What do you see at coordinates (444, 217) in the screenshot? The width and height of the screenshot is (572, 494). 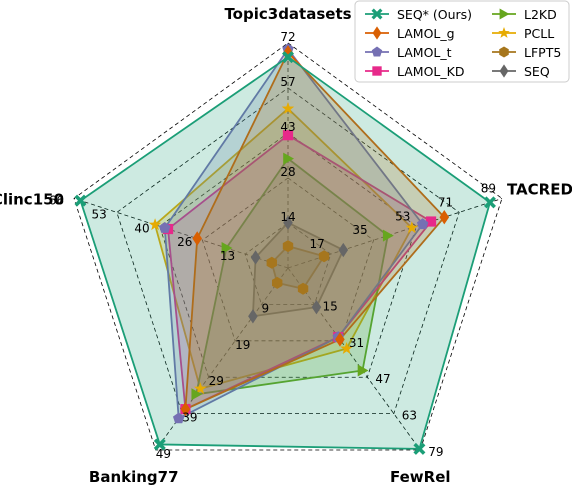 I see `data-point-lamol-g-tacred` at bounding box center [444, 217].